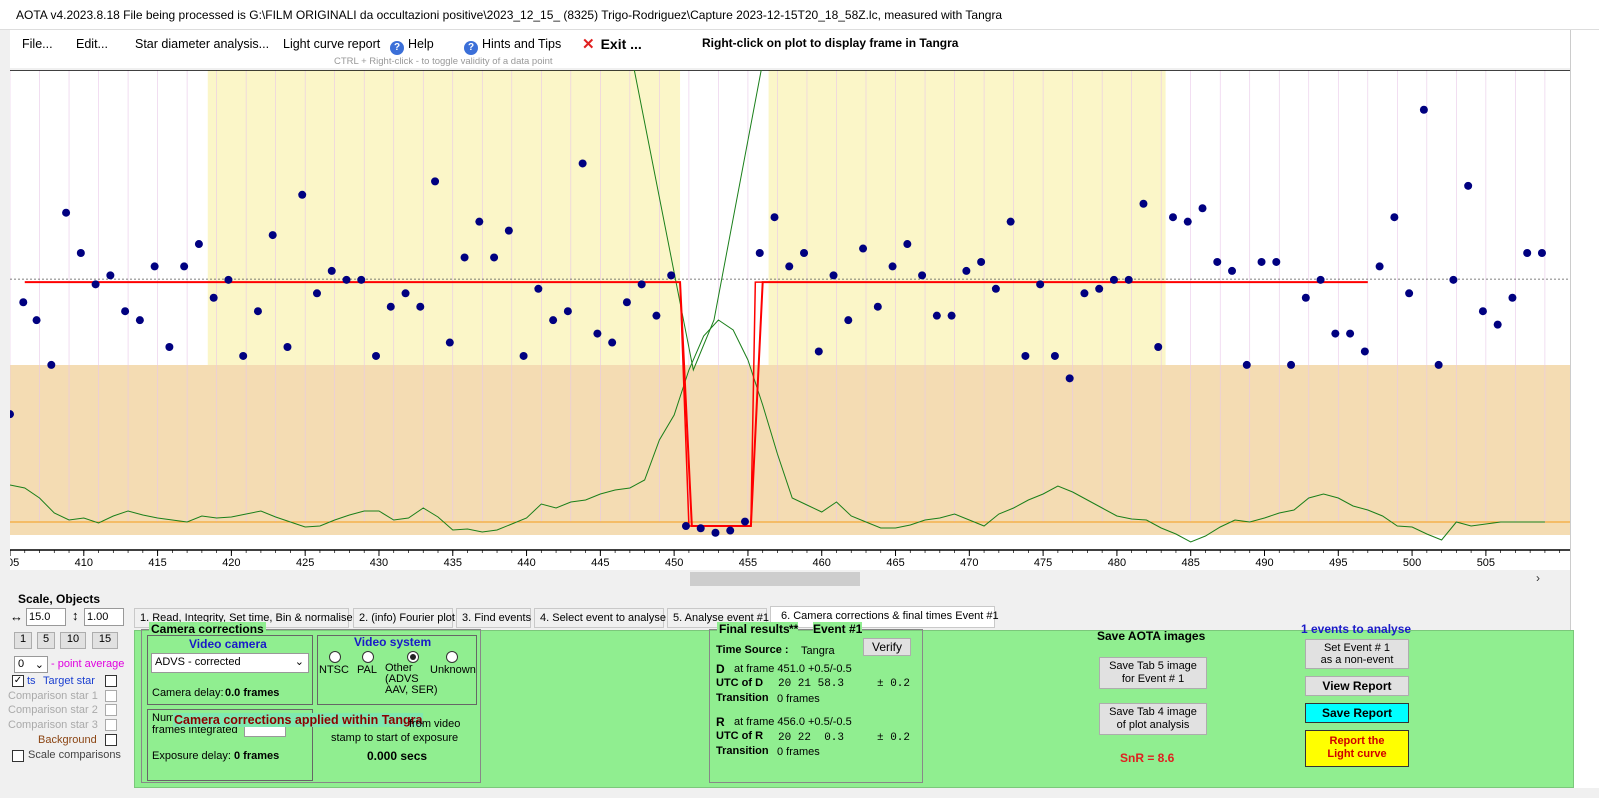 The height and width of the screenshot is (798, 1599). I want to click on horizontal-scale-input: 15.0, so click(46, 617).